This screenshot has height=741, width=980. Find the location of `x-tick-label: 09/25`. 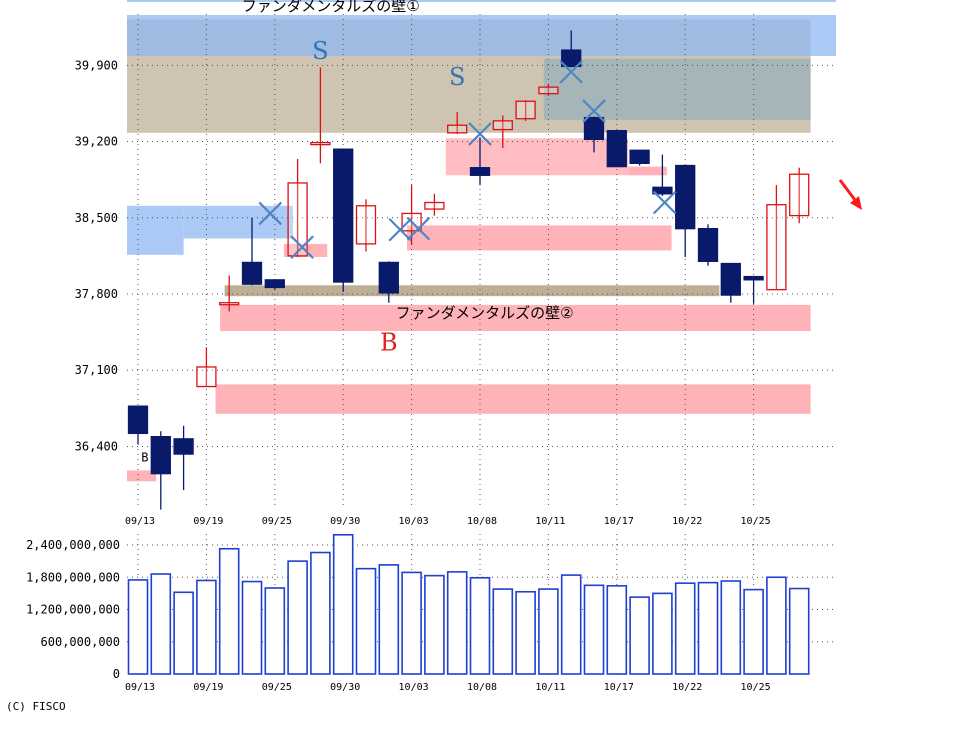

x-tick-label: 09/25 is located at coordinates (277, 521).